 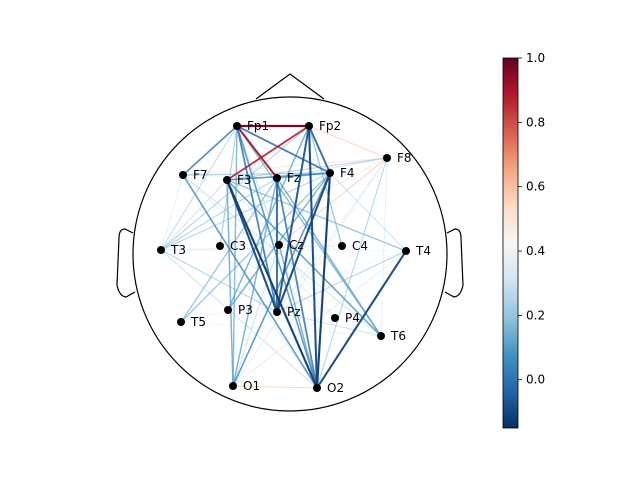 I want to click on connection-Pz-F8, so click(x=332, y=235).